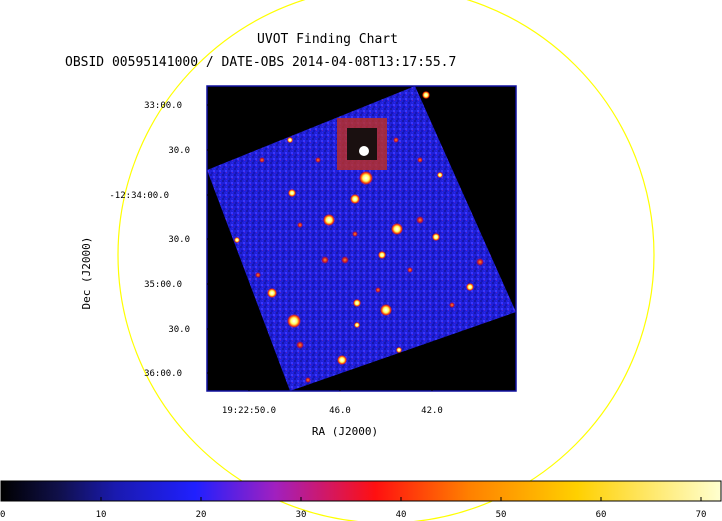  I want to click on y-tick-label: 36:00.0, so click(163, 374).